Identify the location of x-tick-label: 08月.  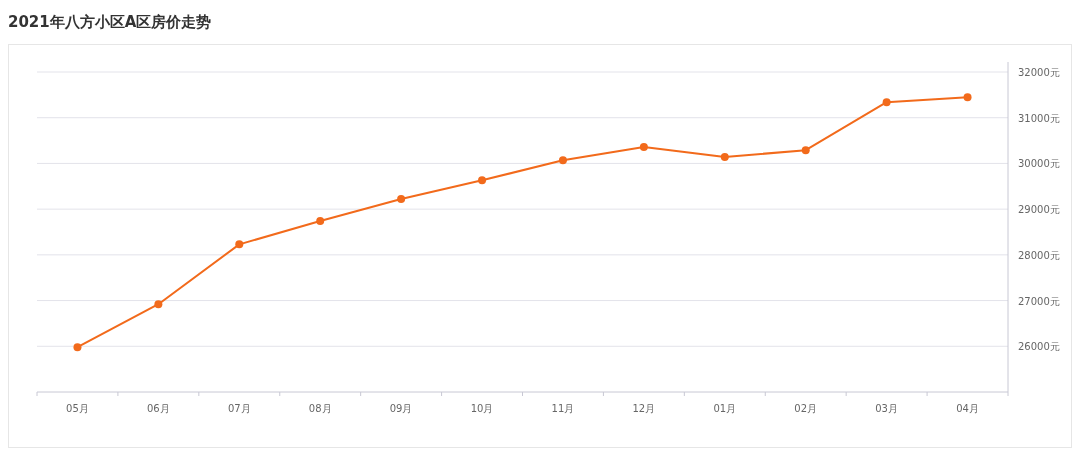
(320, 408).